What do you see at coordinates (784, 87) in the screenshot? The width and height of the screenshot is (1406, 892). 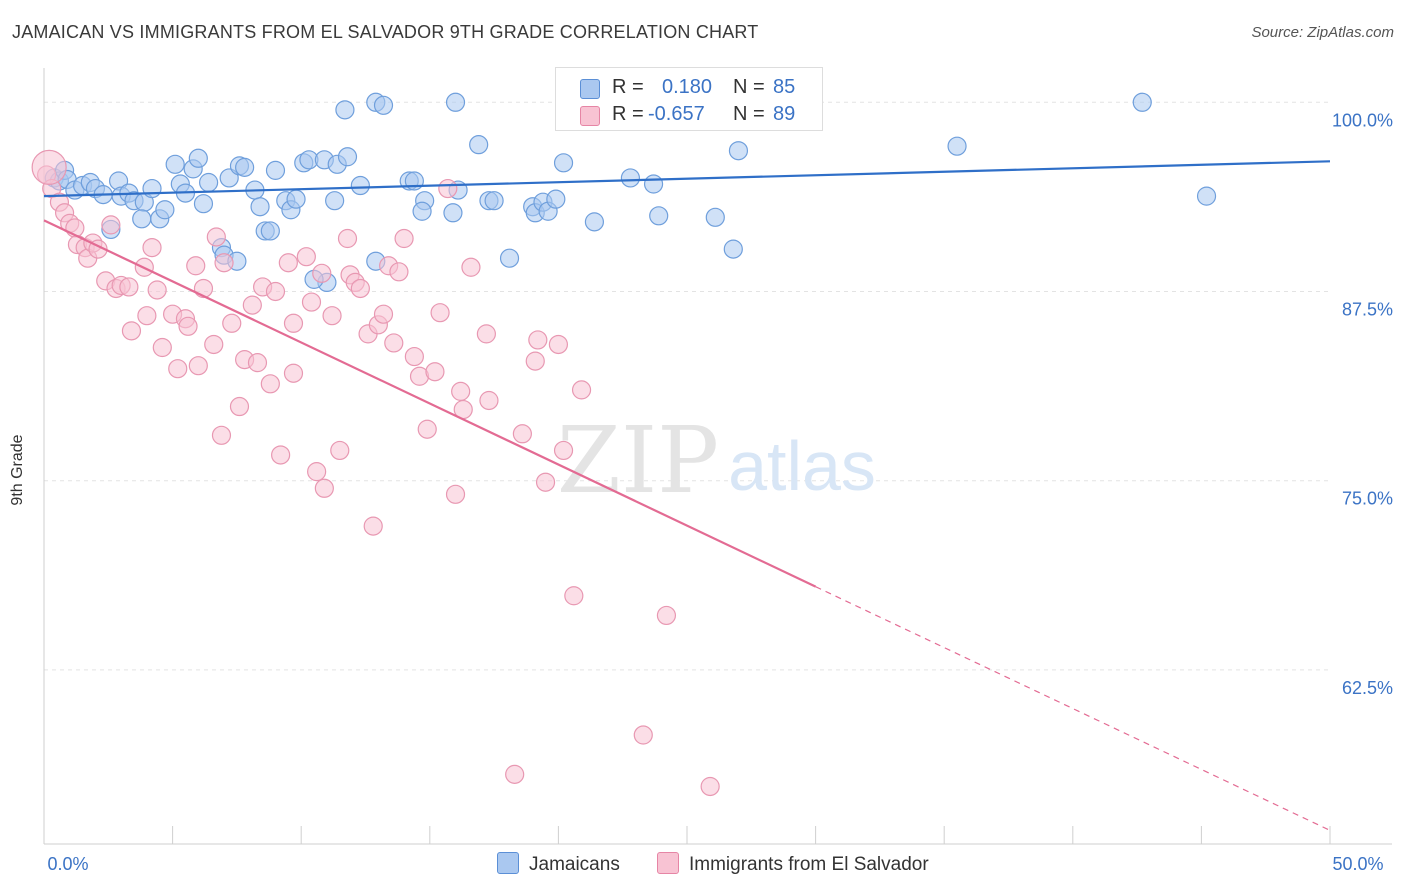 I see `stats-n-value: 85` at bounding box center [784, 87].